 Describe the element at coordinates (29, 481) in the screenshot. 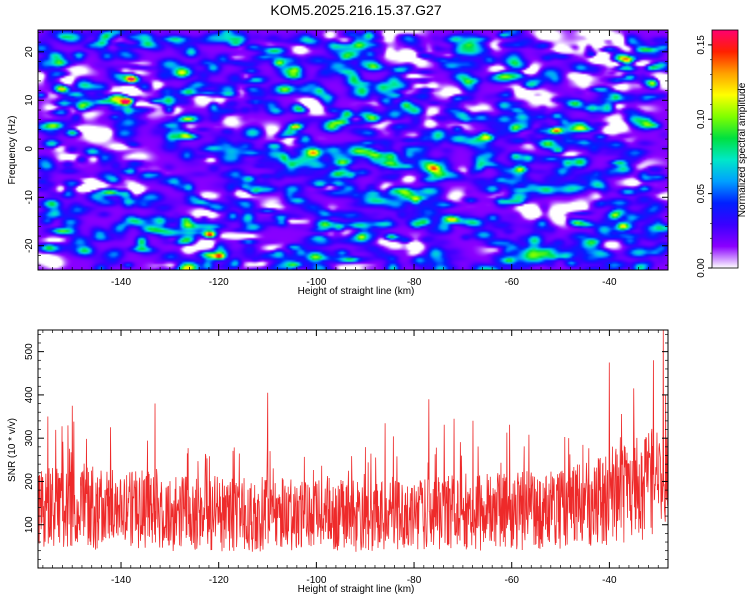

I see `y-tick-label: 200` at that location.